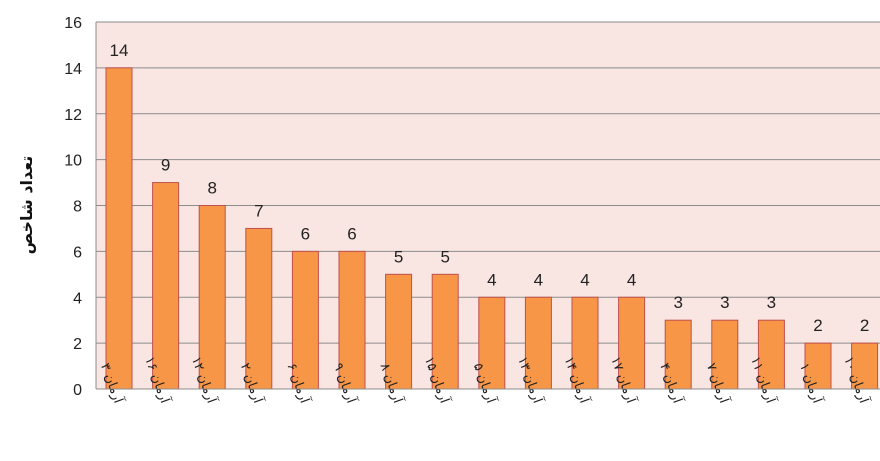 The height and width of the screenshot is (461, 880). Describe the element at coordinates (73, 69) in the screenshot. I see `y-tick-label: 14` at that location.